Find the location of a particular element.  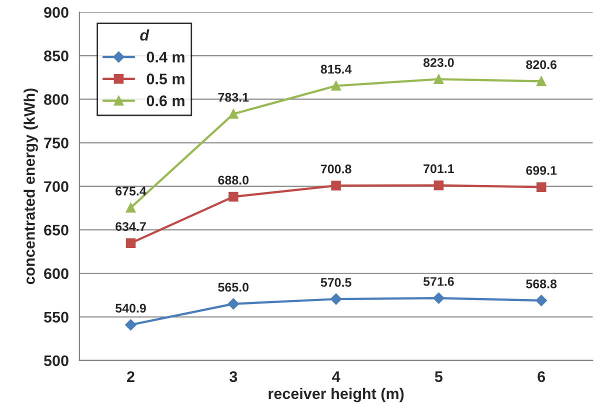

y-tick-label: 750 is located at coordinates (56, 143).